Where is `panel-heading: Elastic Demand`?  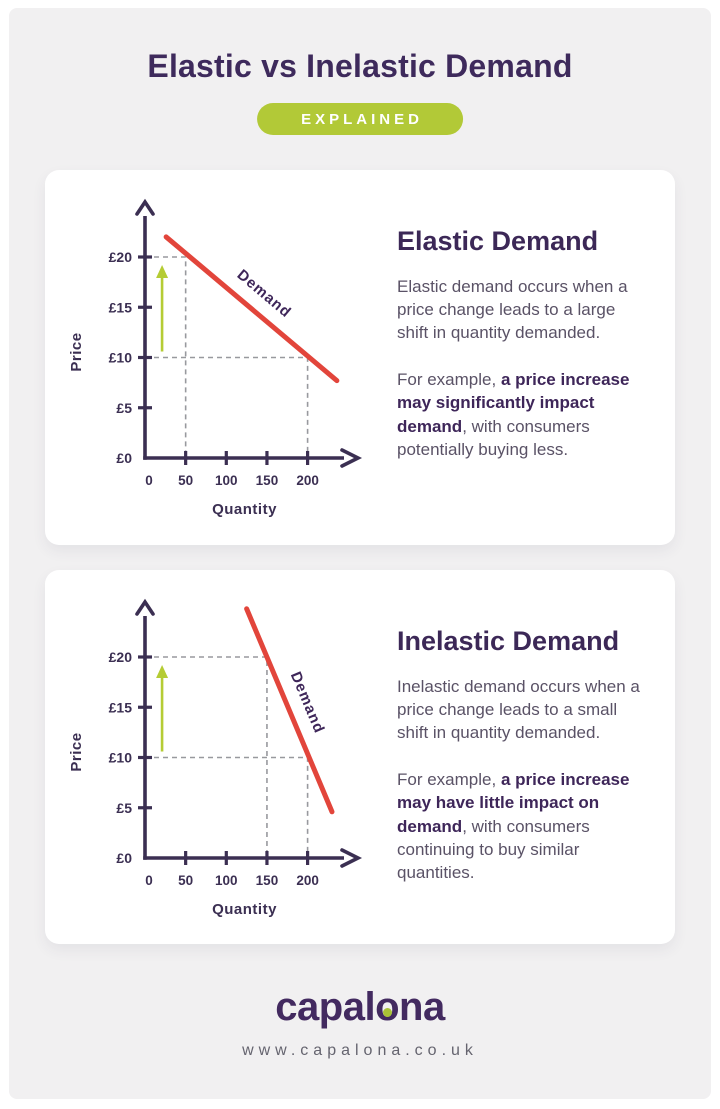 panel-heading: Elastic Demand is located at coordinates (498, 241).